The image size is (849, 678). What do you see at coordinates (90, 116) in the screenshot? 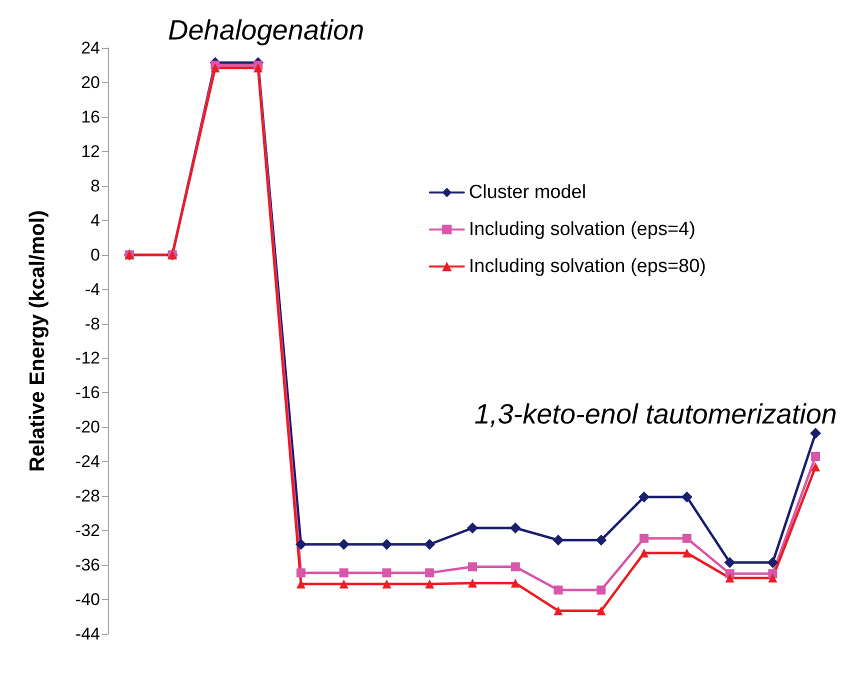
I see `y-tick-label: 16` at bounding box center [90, 116].